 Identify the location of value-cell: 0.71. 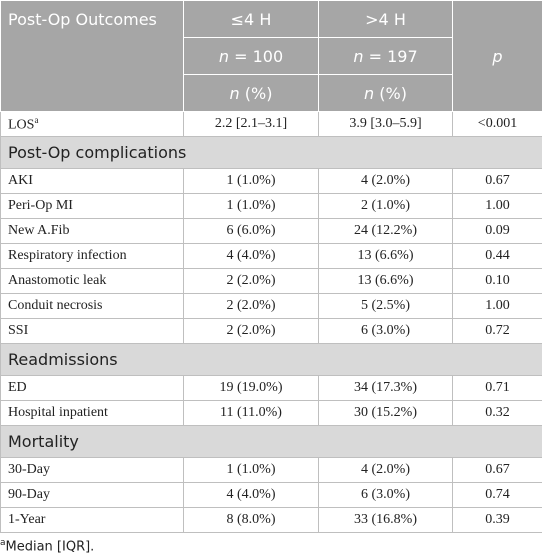
(497, 388).